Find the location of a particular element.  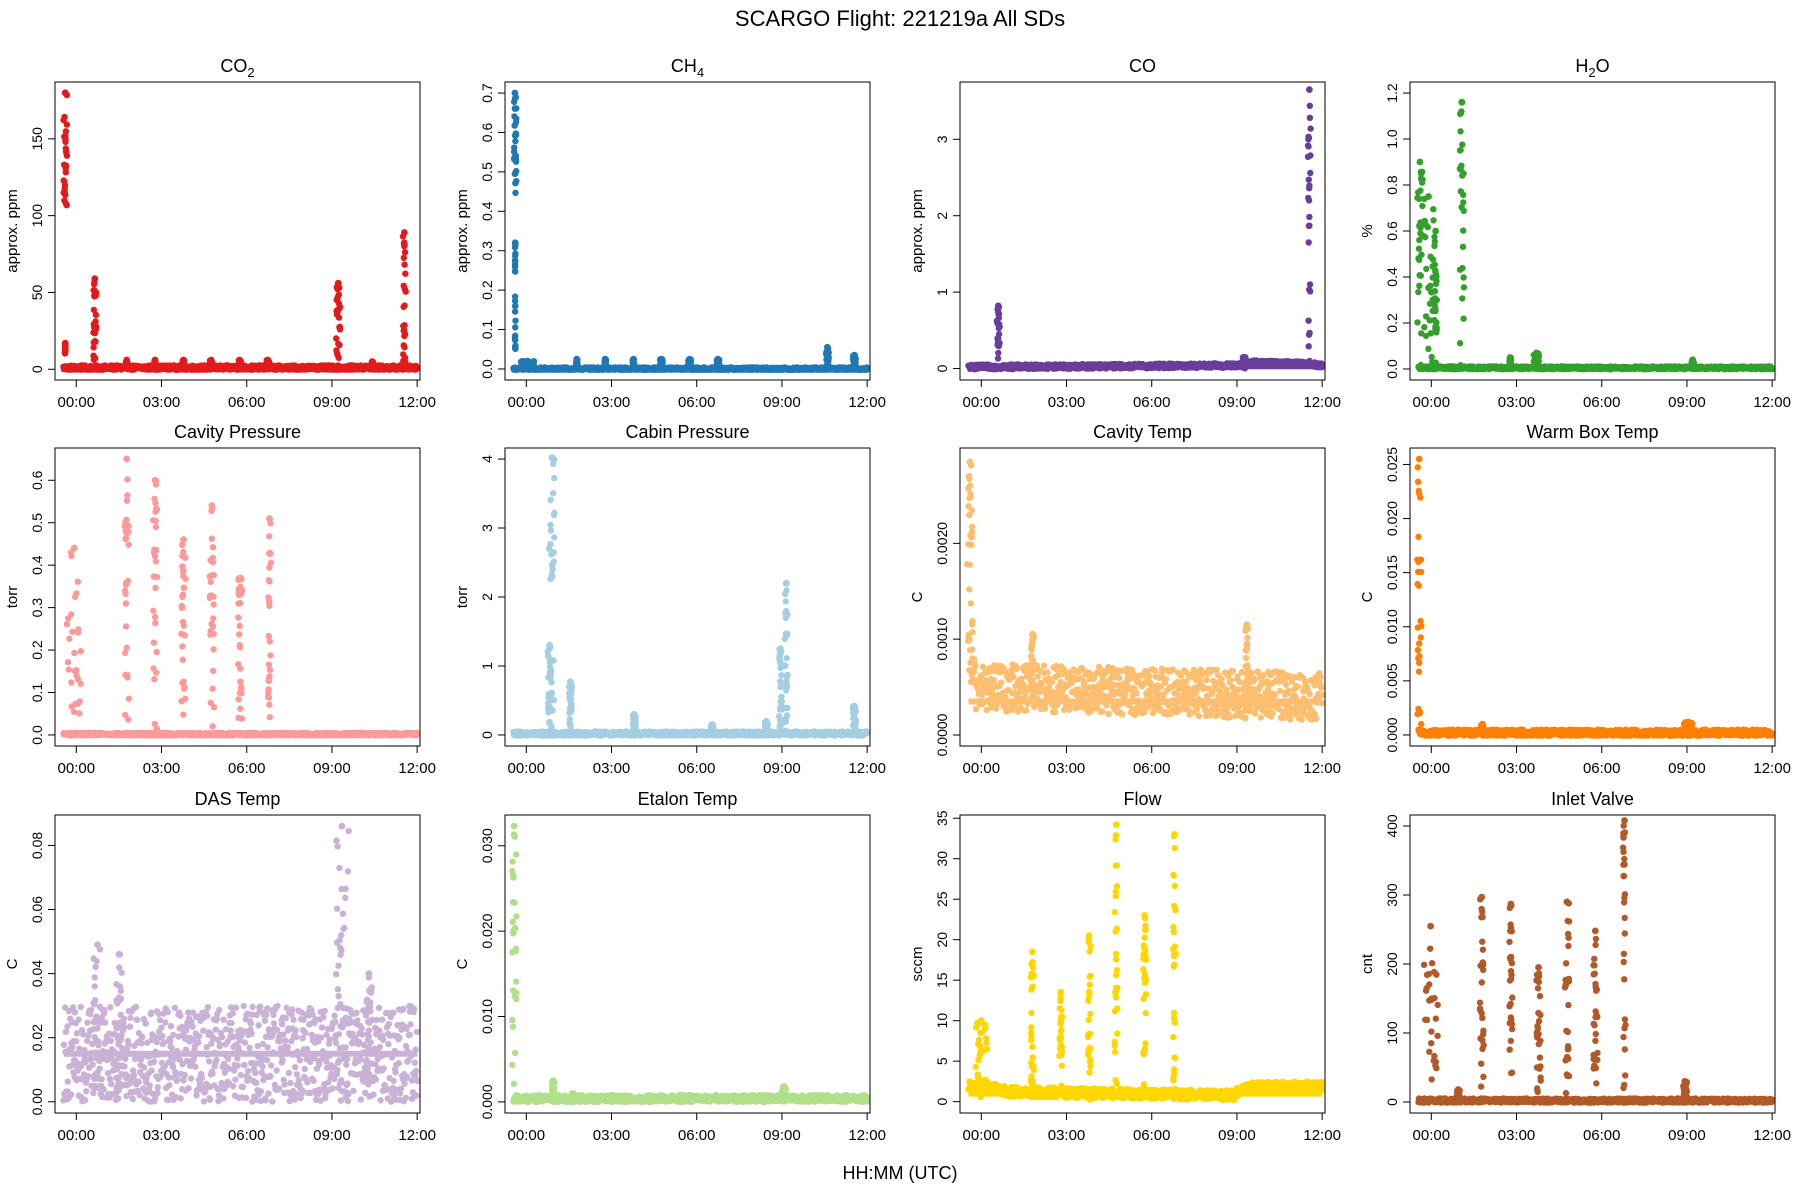

y-tick-label: 150 is located at coordinates (37, 139).